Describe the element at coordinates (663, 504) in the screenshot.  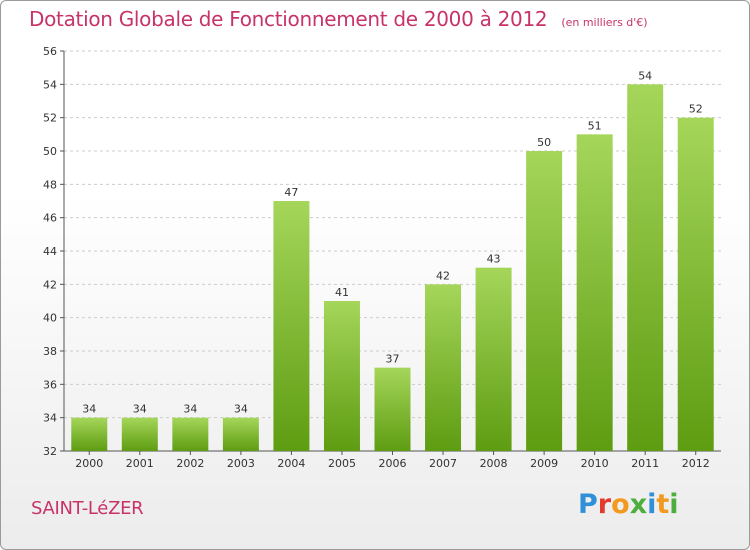
I see `logo-letter: t` at that location.